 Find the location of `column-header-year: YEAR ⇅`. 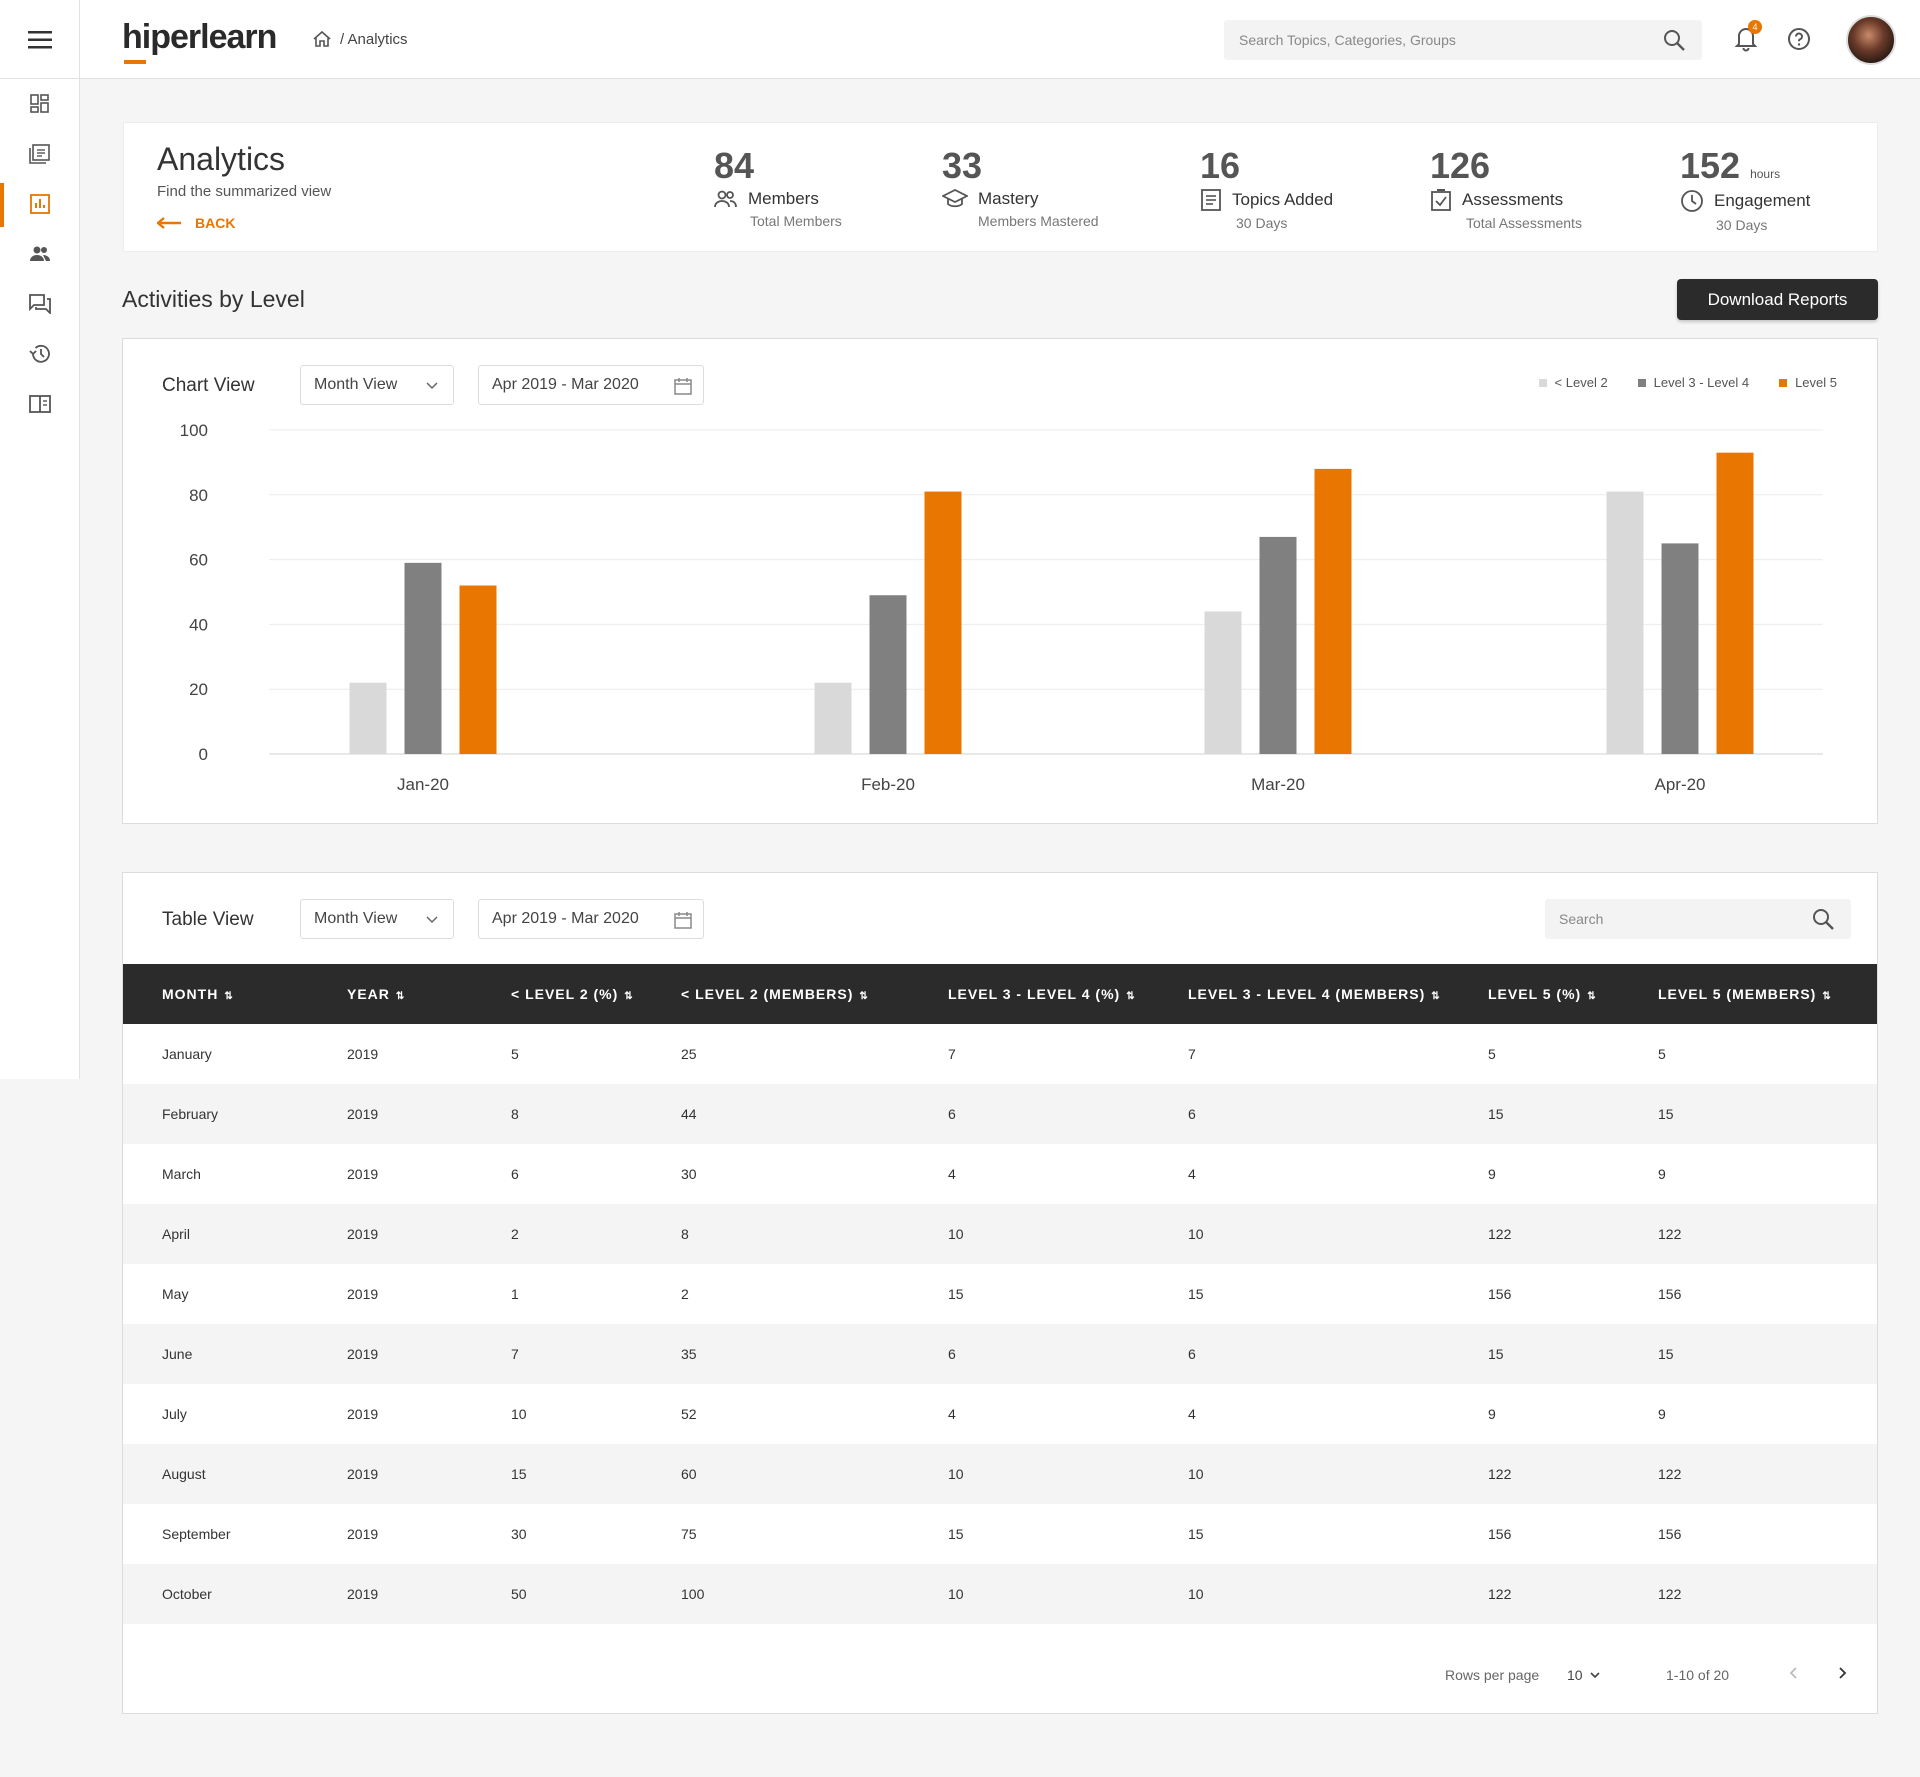

column-header-year: YEAR ⇅ is located at coordinates (429, 994).